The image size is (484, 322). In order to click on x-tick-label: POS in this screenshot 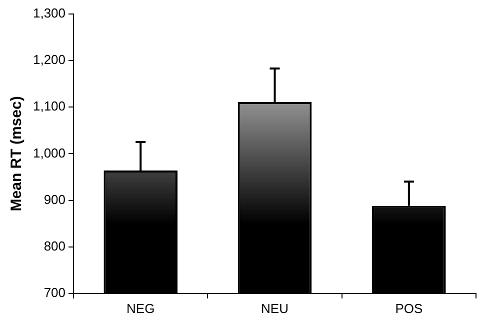, I will do `click(409, 308)`.